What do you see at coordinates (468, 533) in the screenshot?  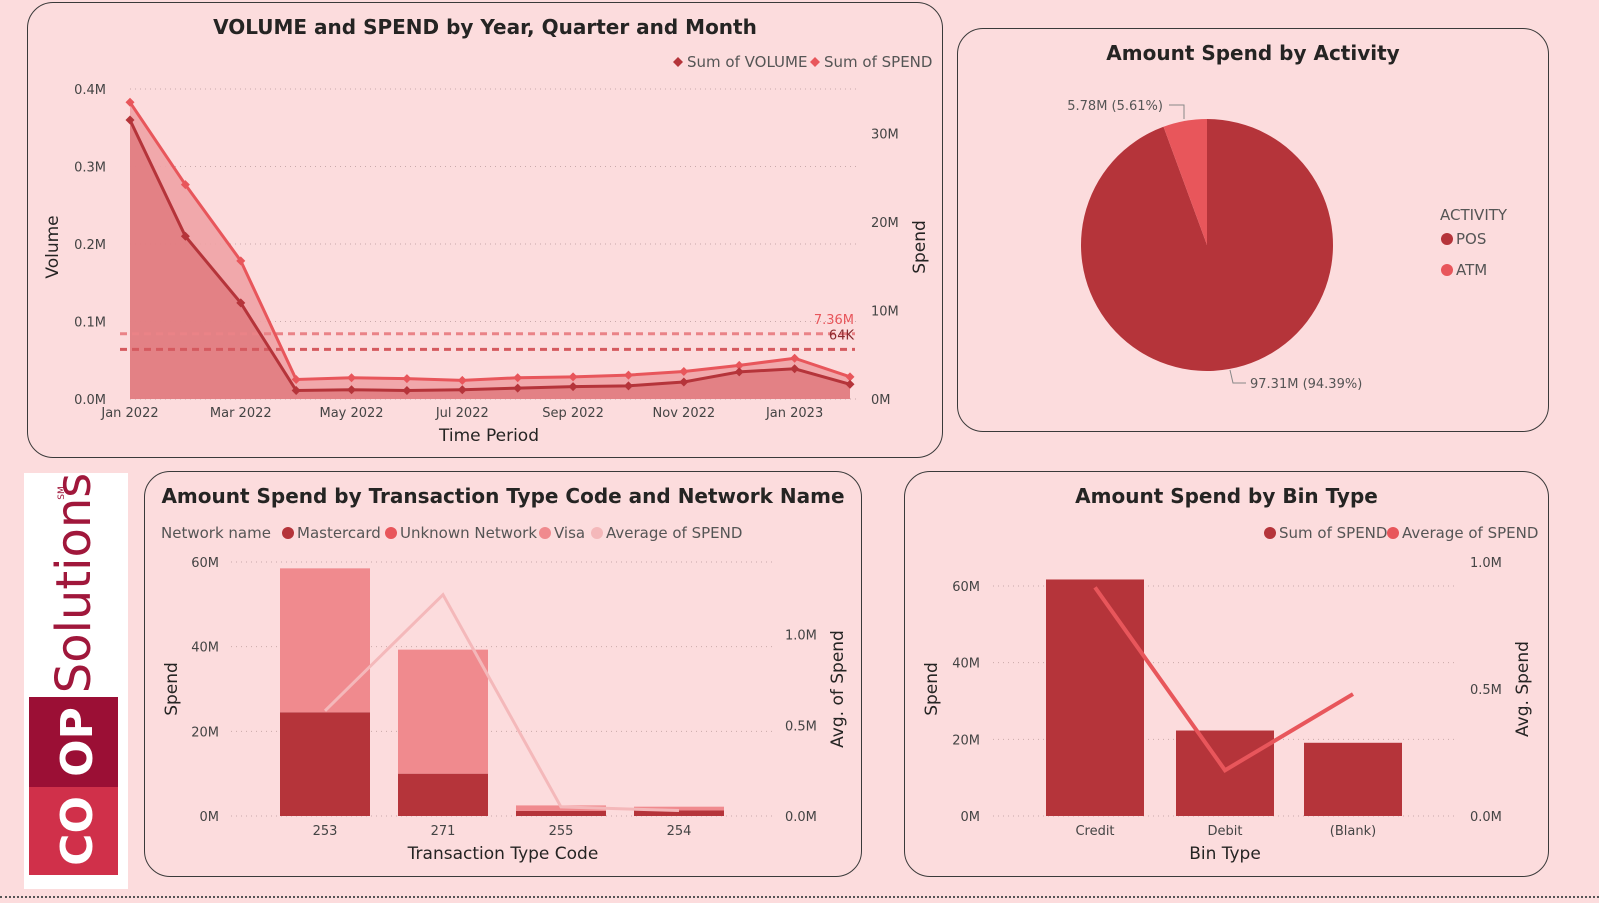 I see `transaction-legend-label: Unknown Network` at bounding box center [468, 533].